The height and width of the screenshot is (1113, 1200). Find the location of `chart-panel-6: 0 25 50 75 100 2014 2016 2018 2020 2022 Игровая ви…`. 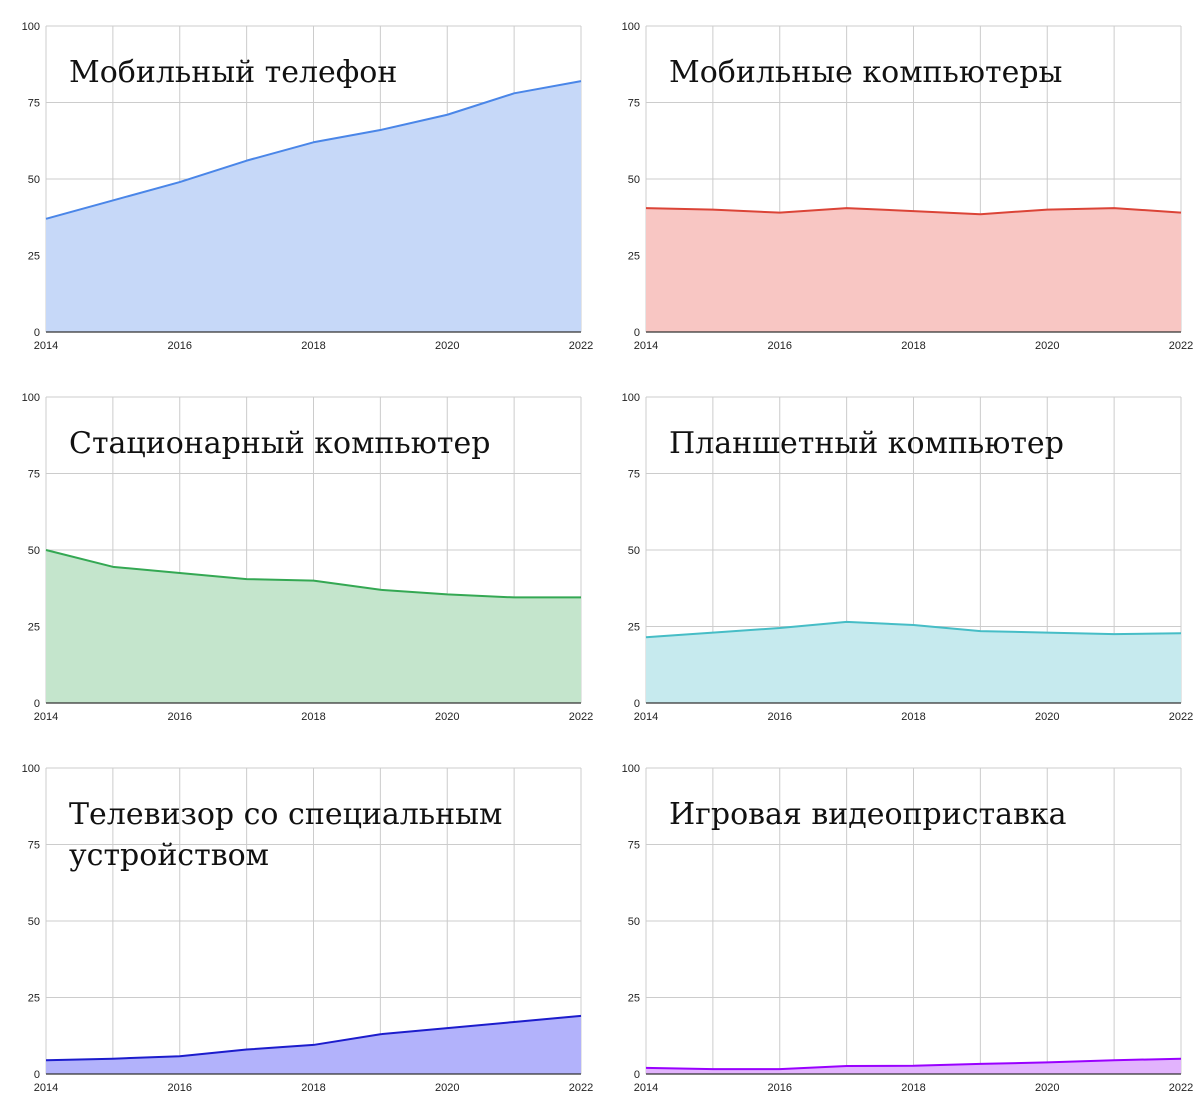

chart-panel-6: 0 25 50 75 100 2014 2016 2018 2020 2022 Игровая ви… is located at coordinates (908, 928).